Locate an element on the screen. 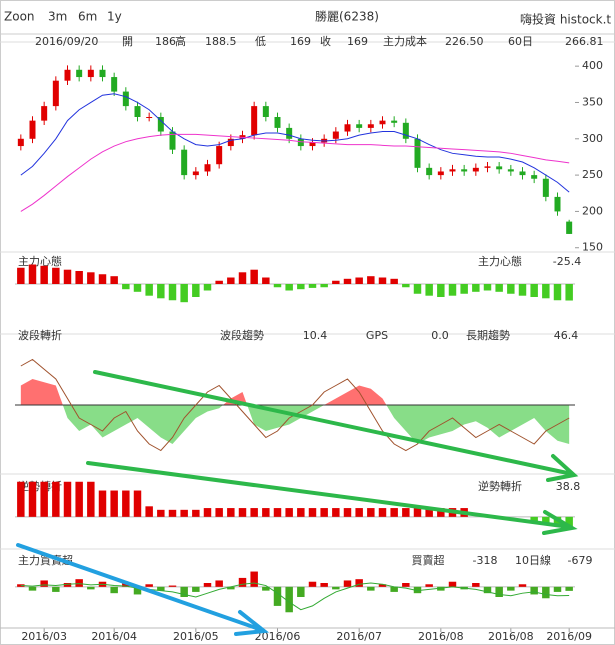 The height and width of the screenshot is (645, 615). zoom-label: Zoon is located at coordinates (19, 17).